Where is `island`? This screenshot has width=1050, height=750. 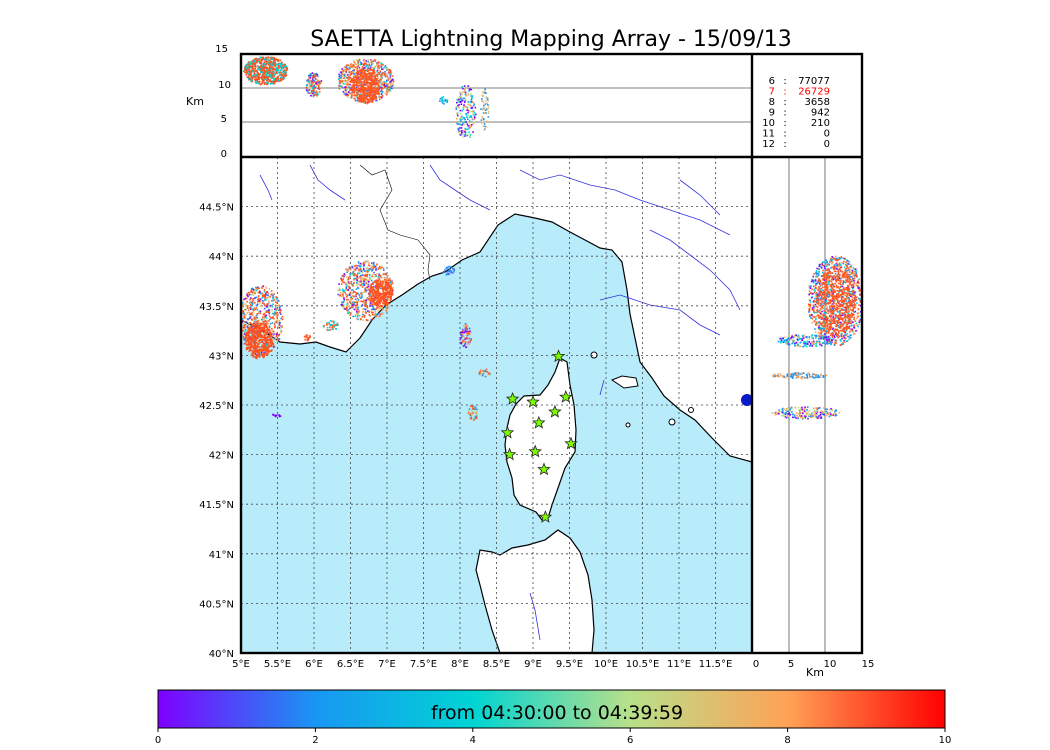 island is located at coordinates (628, 425).